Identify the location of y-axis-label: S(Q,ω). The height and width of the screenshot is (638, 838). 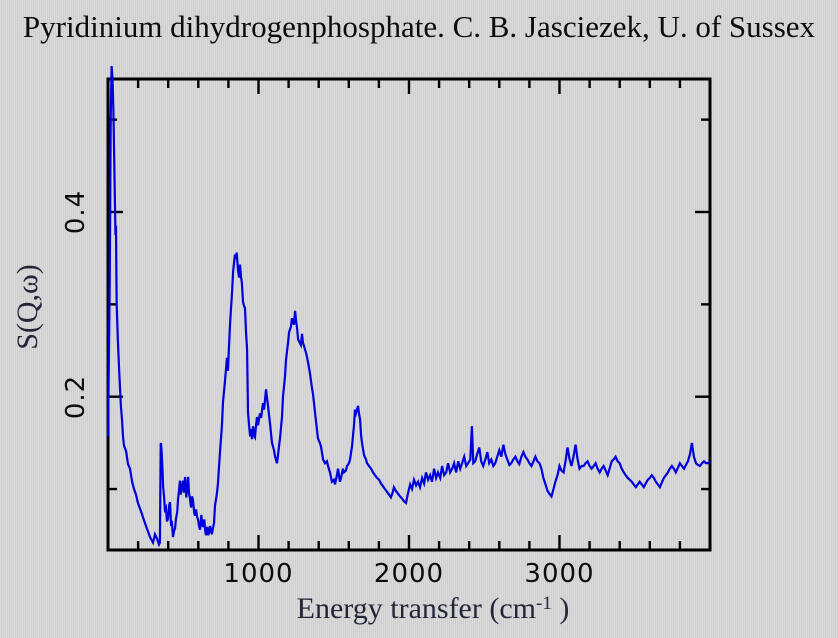
(27, 307).